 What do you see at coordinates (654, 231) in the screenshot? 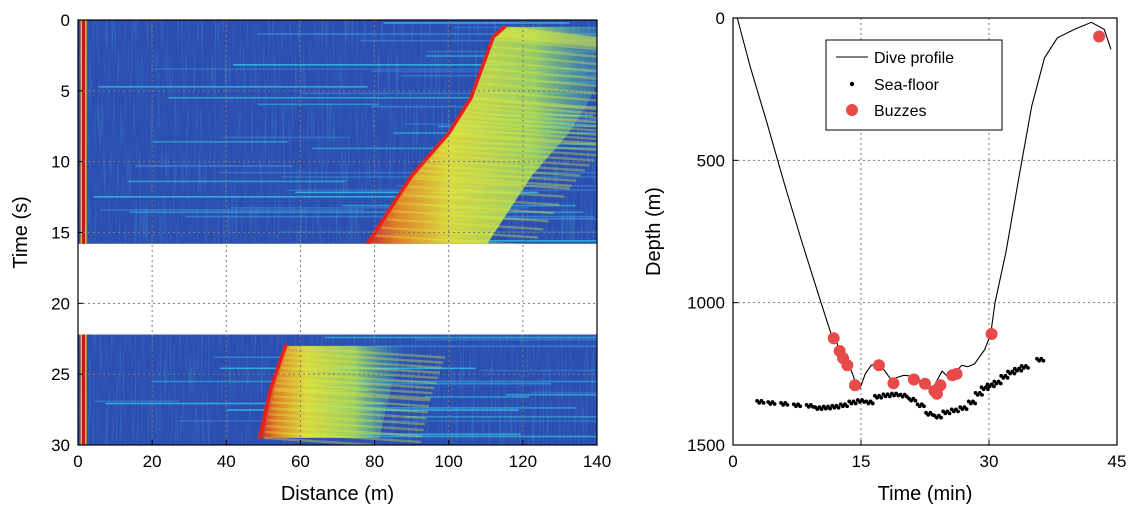
I see `dive-y-axis-label: Depth (m)` at bounding box center [654, 231].